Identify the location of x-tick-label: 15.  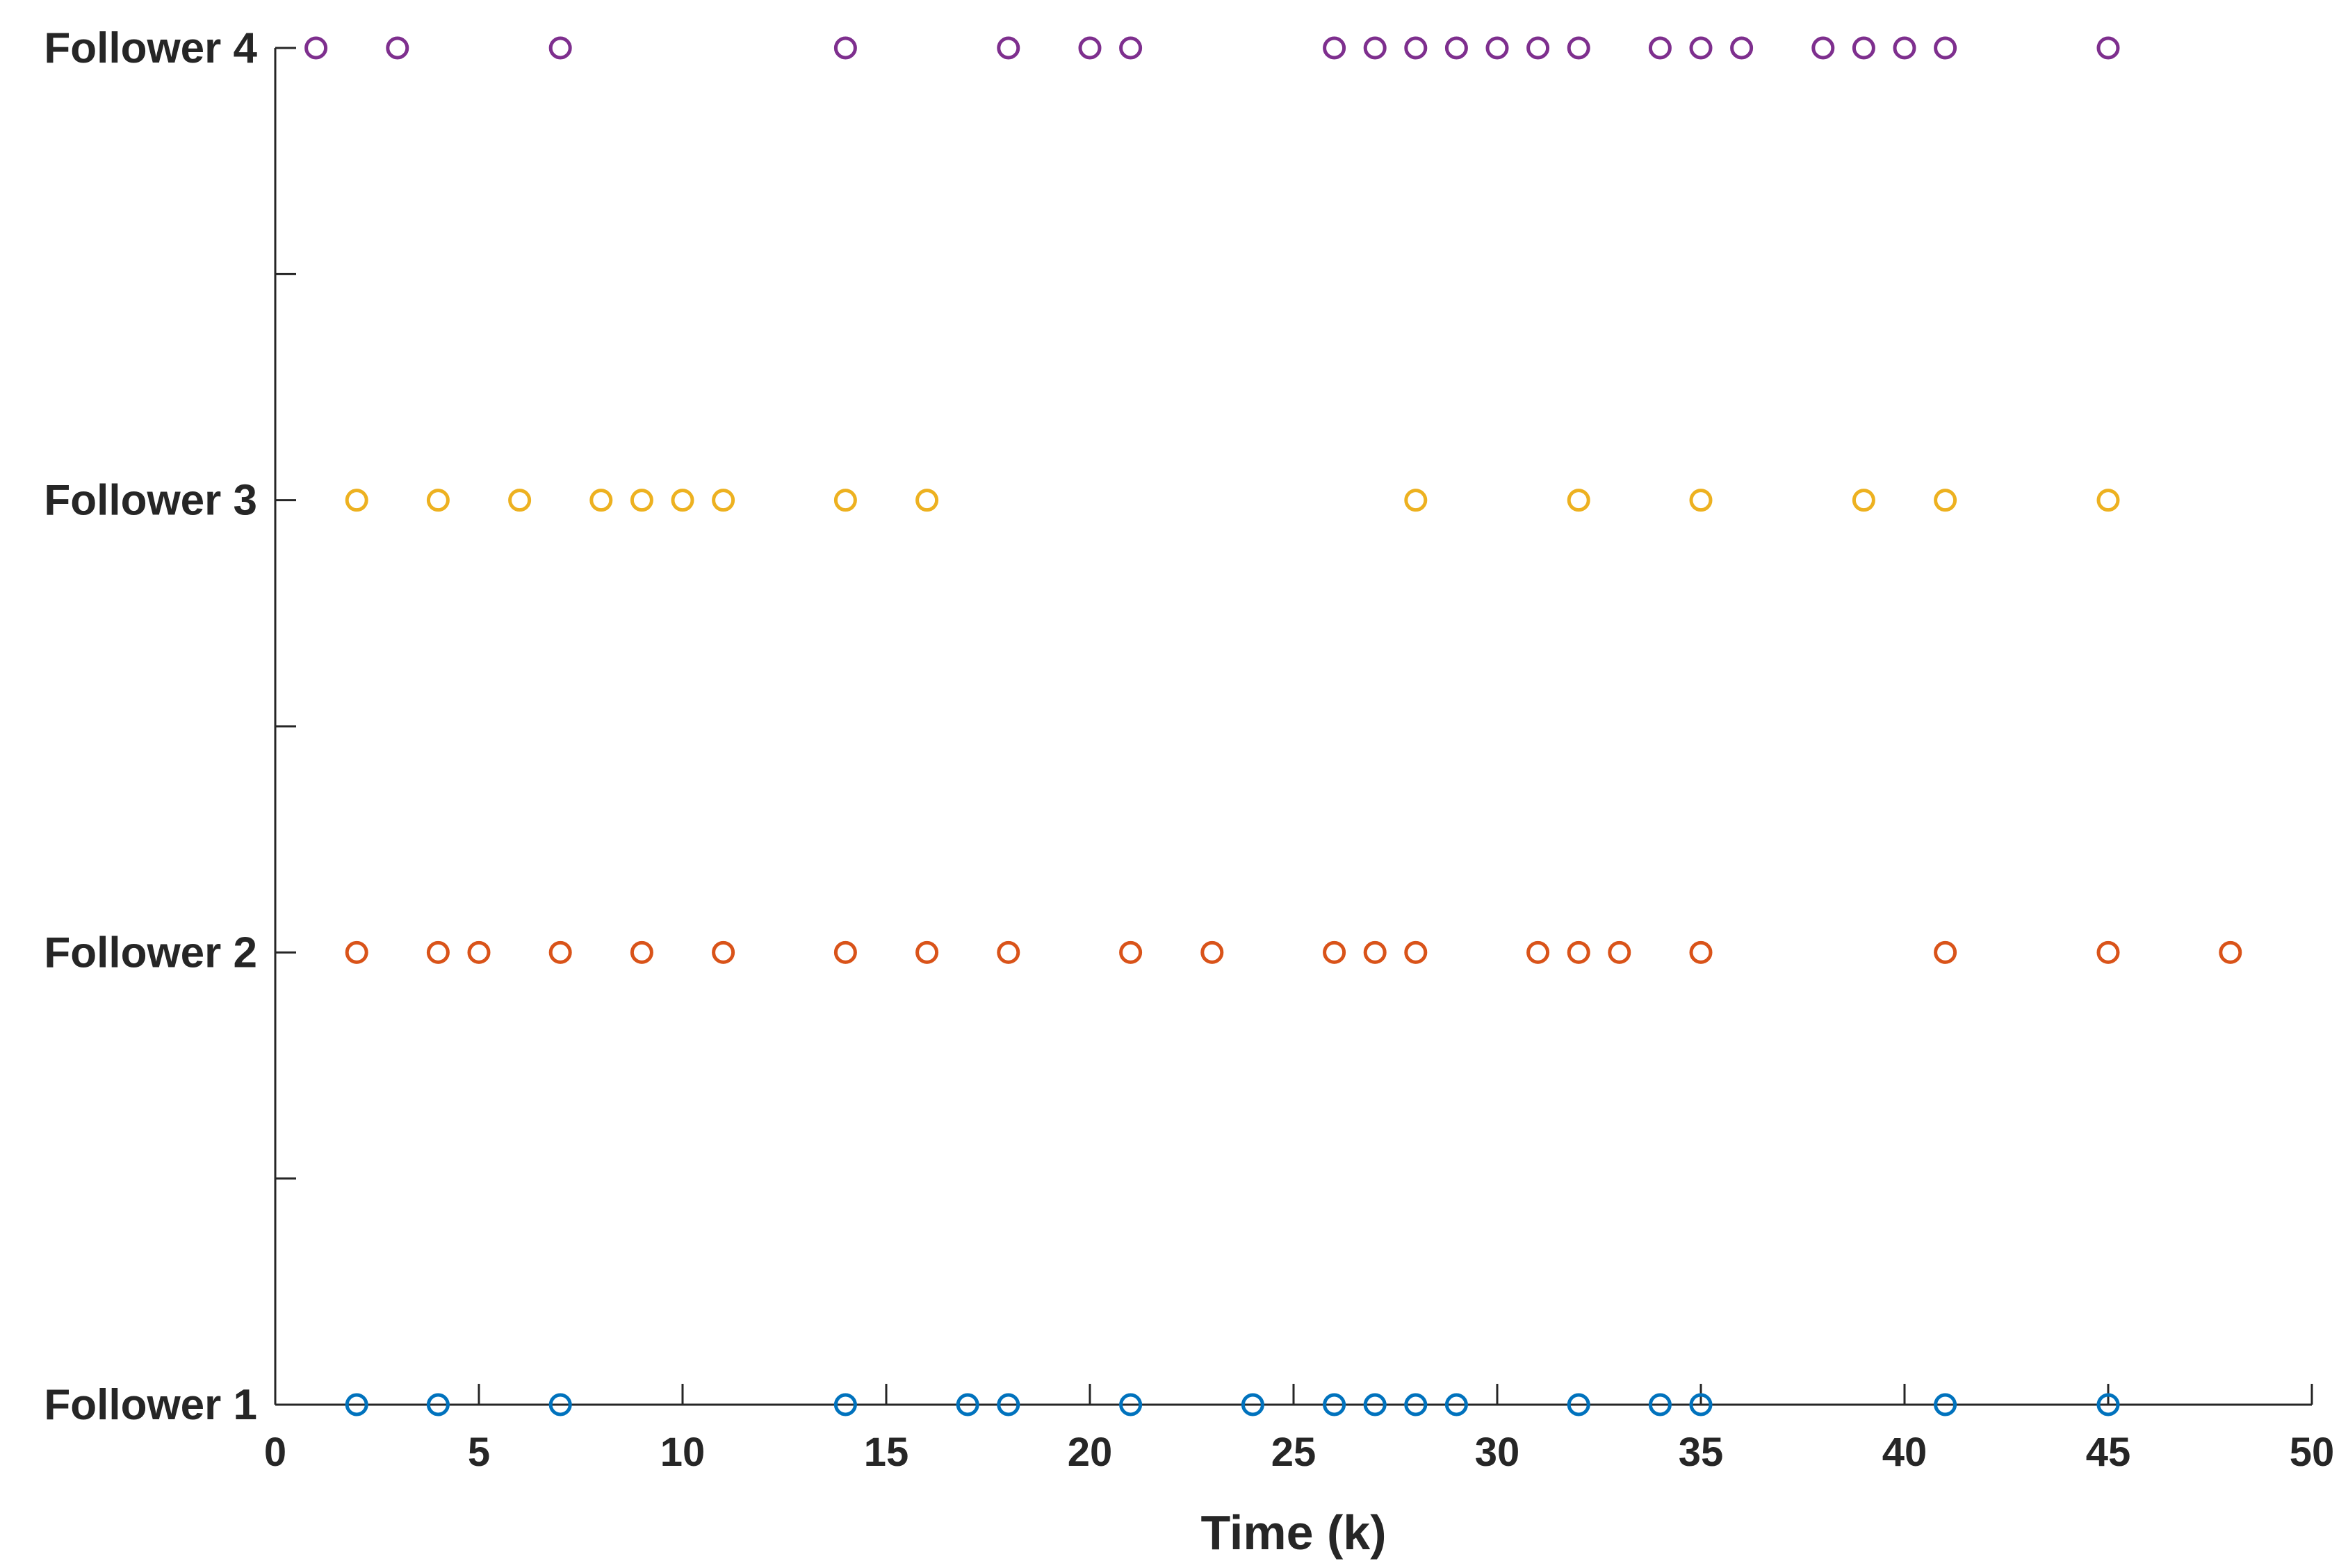
(886, 1452).